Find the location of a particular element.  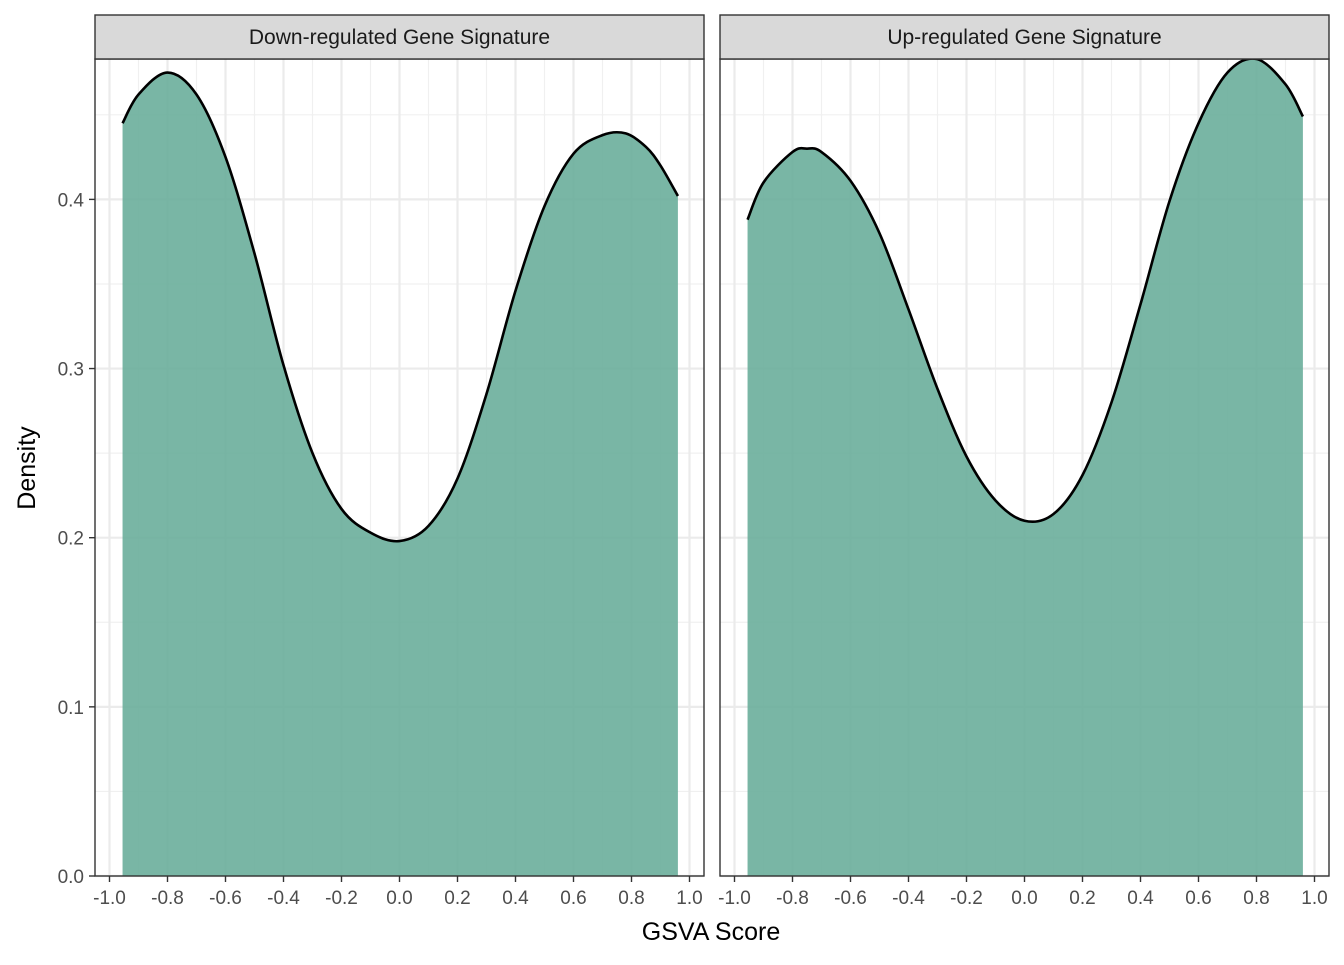

y-axis-title: Density is located at coordinates (27, 468).